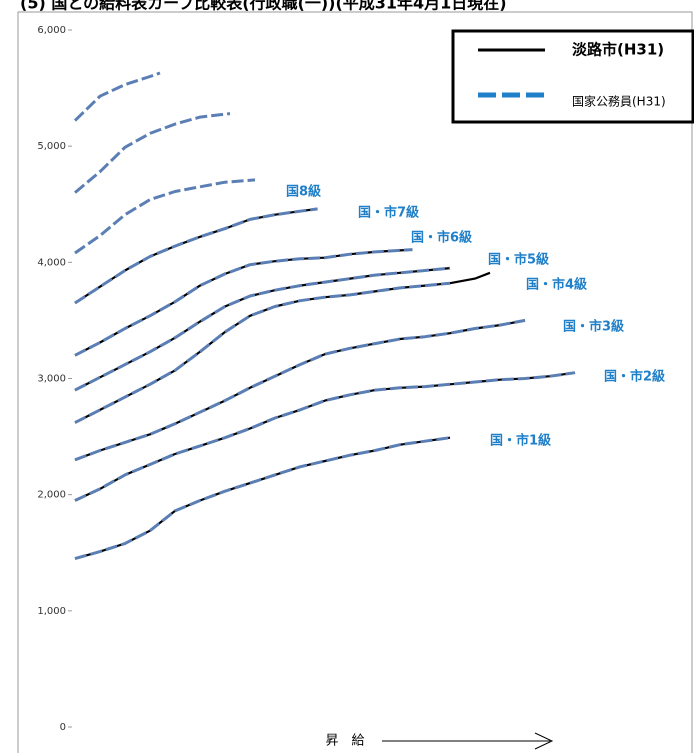  I want to click on legend, so click(572, 76).